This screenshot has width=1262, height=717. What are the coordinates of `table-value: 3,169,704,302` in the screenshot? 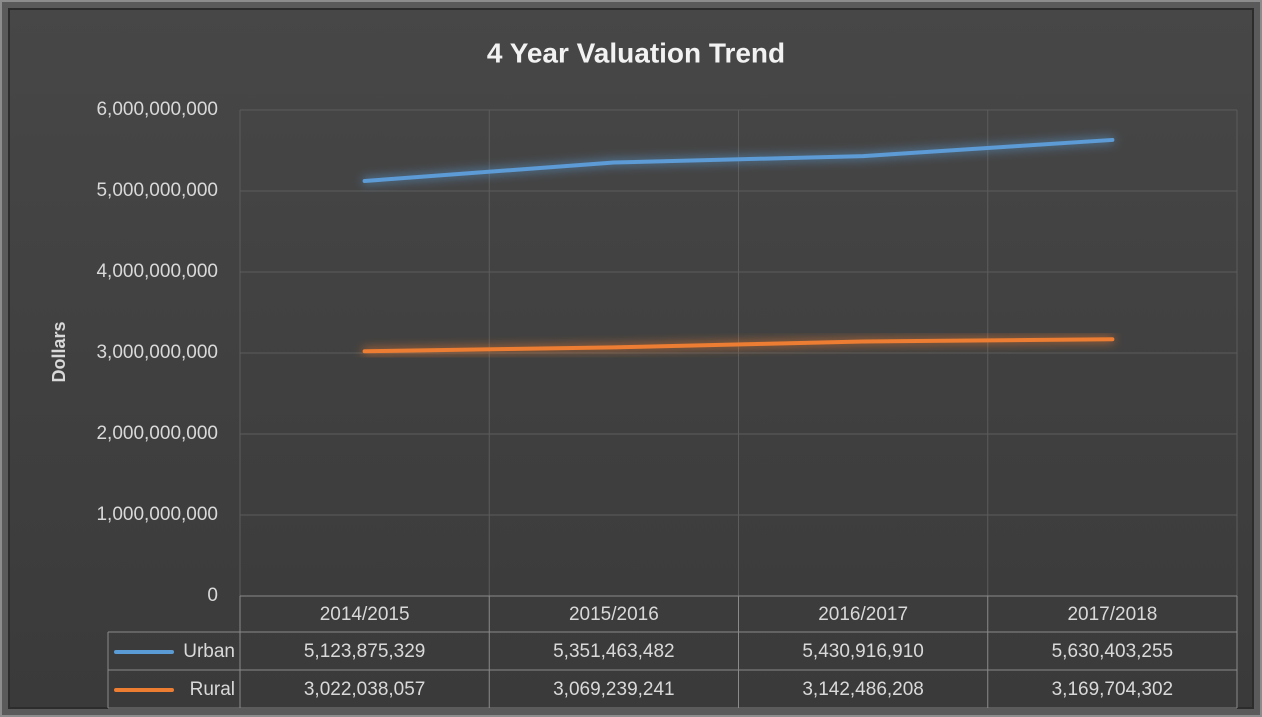 It's located at (1113, 689).